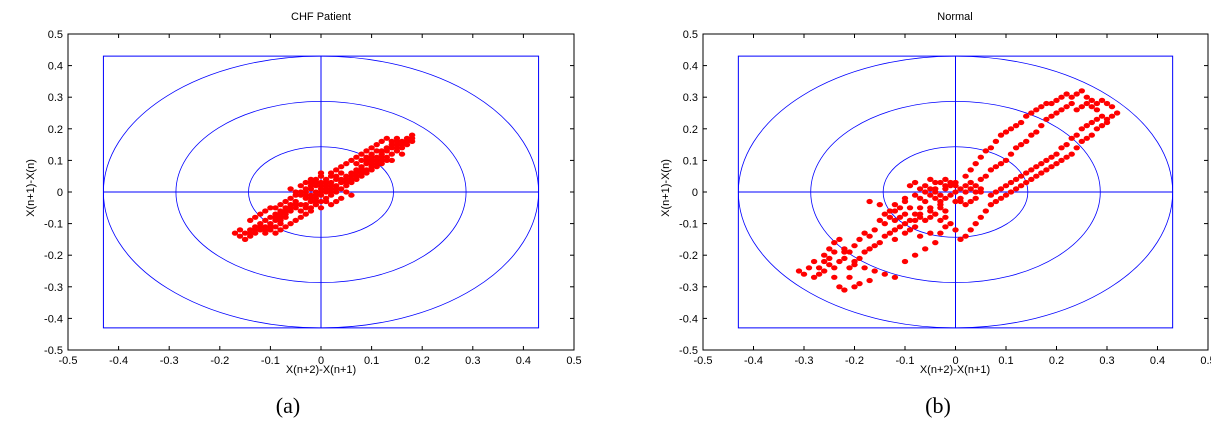 This screenshot has width=1211, height=423. What do you see at coordinates (321, 370) in the screenshot?
I see `x-axis-label: X(n+2)-X(n+1)` at bounding box center [321, 370].